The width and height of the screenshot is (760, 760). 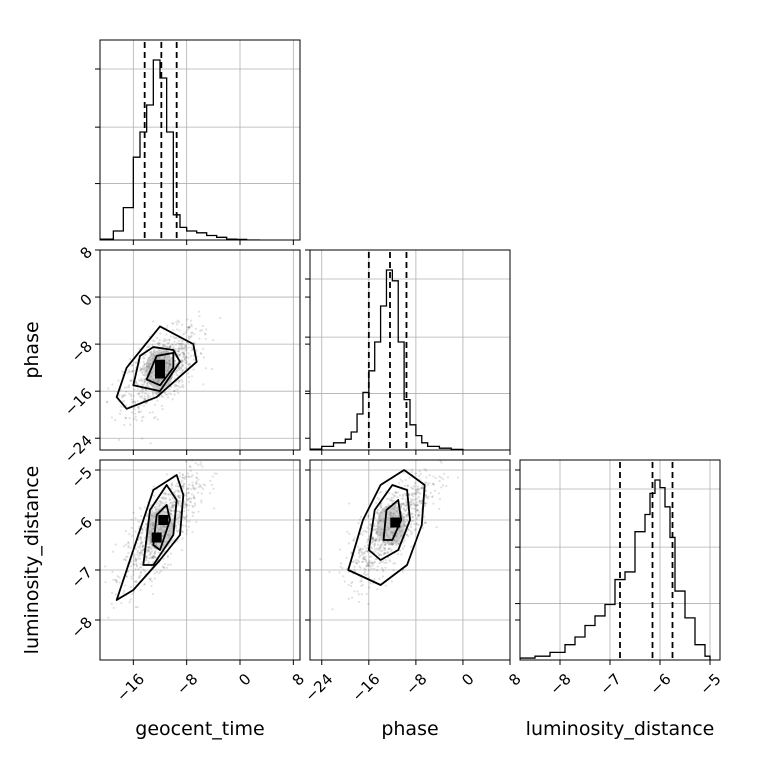 I want to click on y-tick-label: −6, so click(x=82, y=527).